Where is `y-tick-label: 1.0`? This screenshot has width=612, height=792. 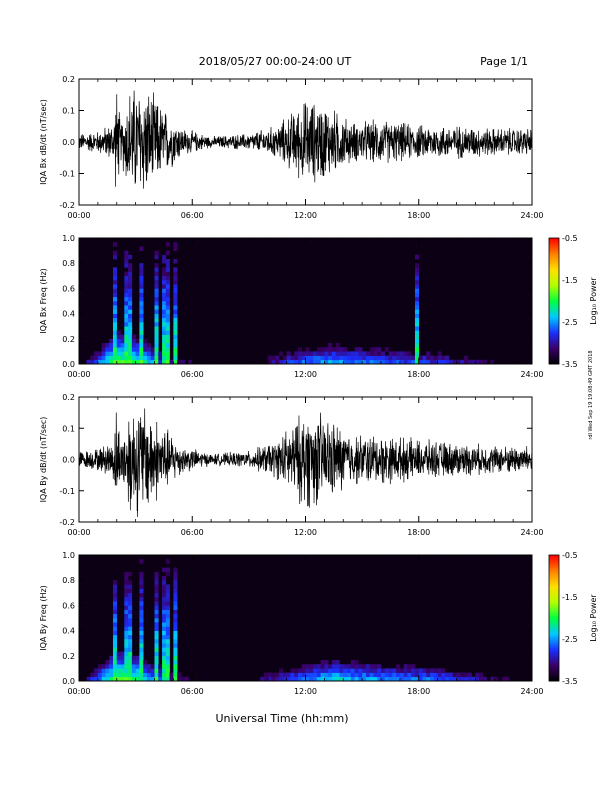
y-tick-label: 1.0 is located at coordinates (68, 238).